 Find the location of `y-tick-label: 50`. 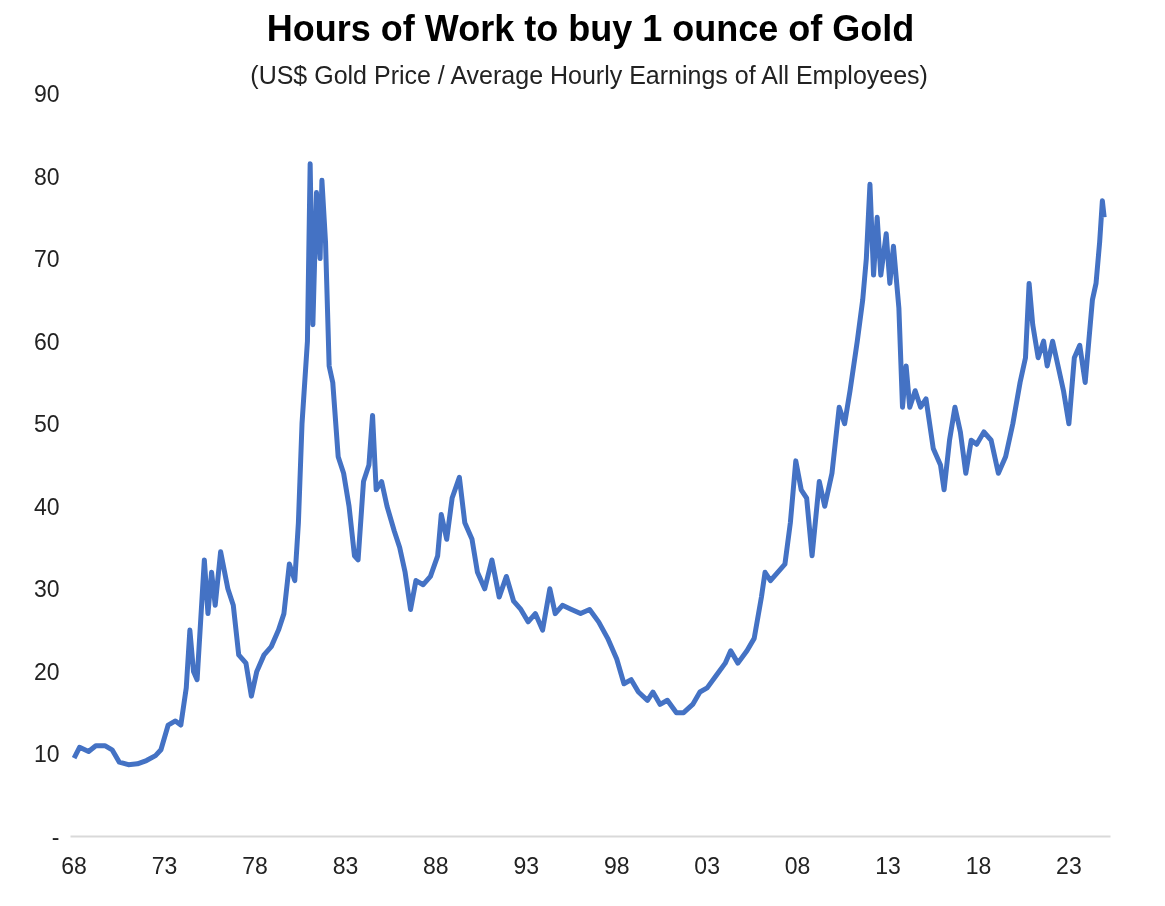

y-tick-label: 50 is located at coordinates (46, 424).